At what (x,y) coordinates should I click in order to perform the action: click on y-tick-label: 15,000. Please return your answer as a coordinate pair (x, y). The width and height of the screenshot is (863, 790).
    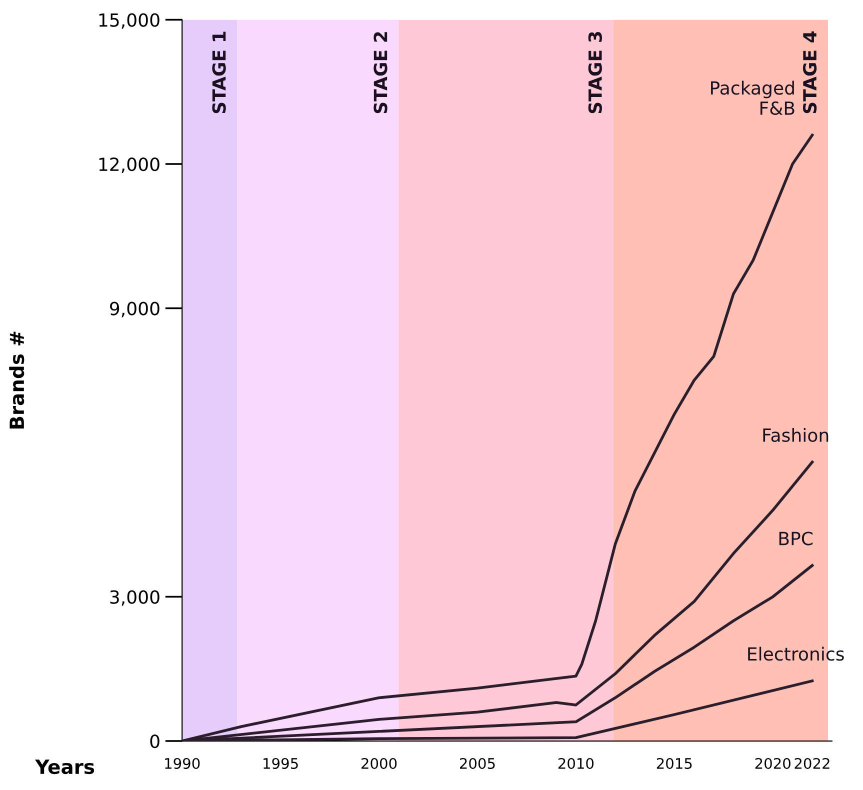
    Looking at the image, I should click on (129, 21).